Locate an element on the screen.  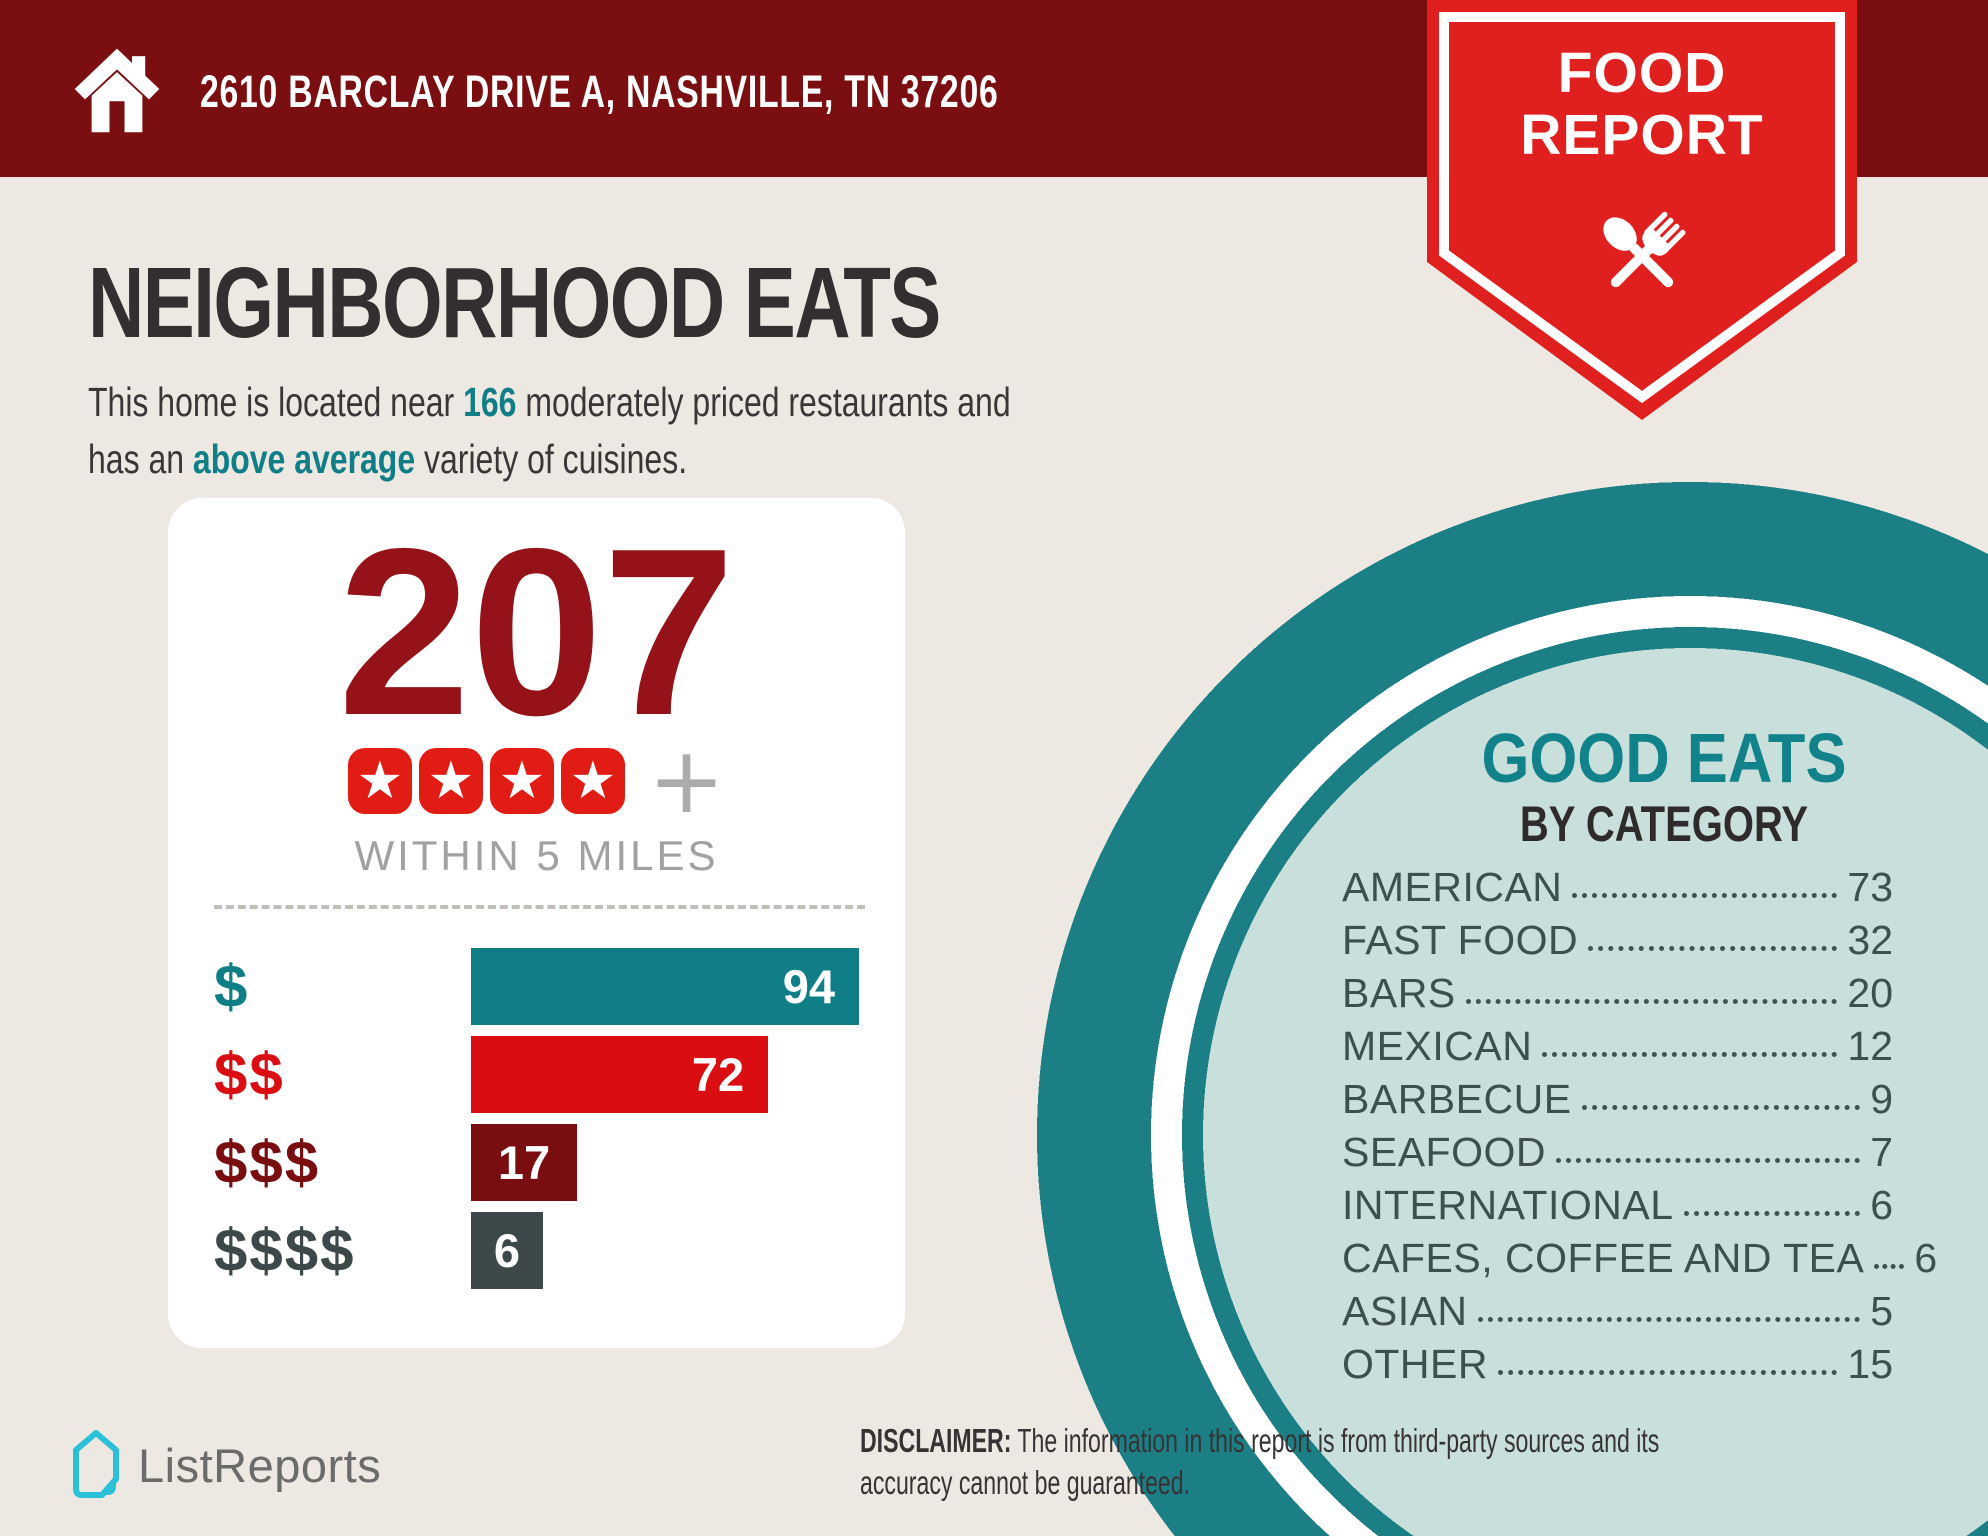
category-row: SEAFOOD 7 is located at coordinates (1617, 1152).